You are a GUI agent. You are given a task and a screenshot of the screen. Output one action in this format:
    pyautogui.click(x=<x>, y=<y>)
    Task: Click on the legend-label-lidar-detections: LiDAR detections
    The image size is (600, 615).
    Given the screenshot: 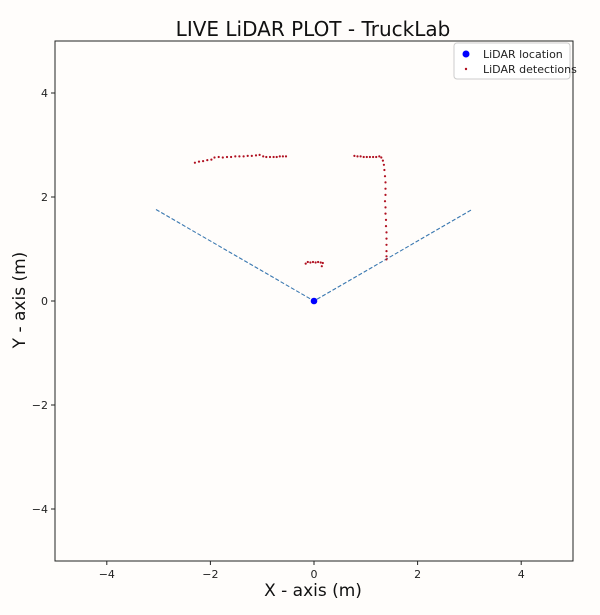 What is the action you would take?
    pyautogui.click(x=530, y=69)
    